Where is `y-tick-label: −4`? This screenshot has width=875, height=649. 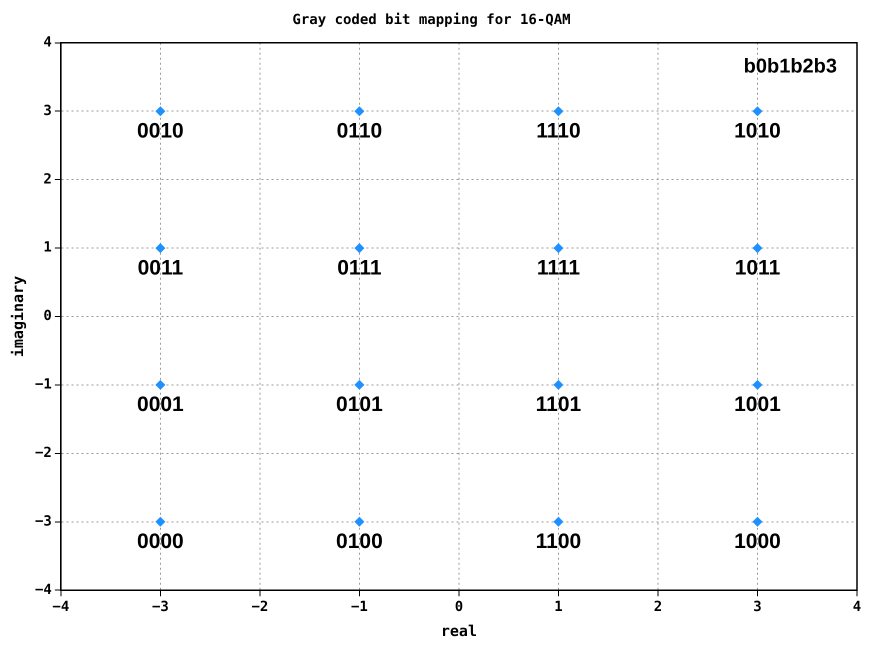 y-tick-label: −4 is located at coordinates (43, 590).